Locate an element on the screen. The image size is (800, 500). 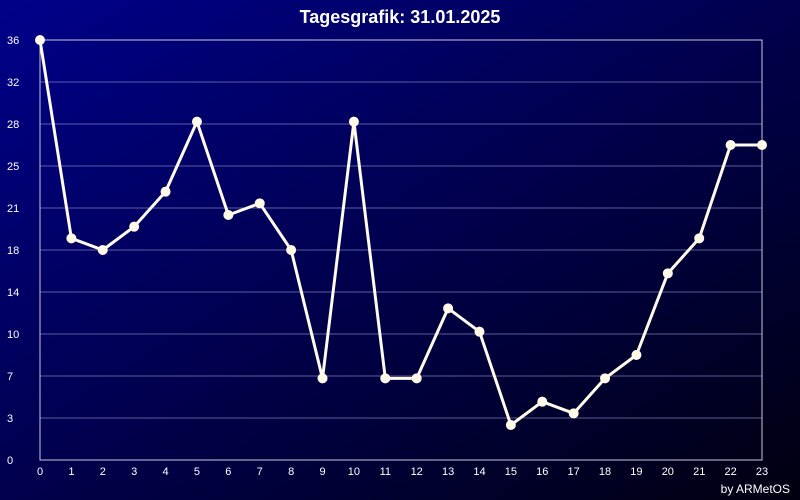
y-tick-label: 0 is located at coordinates (10, 461).